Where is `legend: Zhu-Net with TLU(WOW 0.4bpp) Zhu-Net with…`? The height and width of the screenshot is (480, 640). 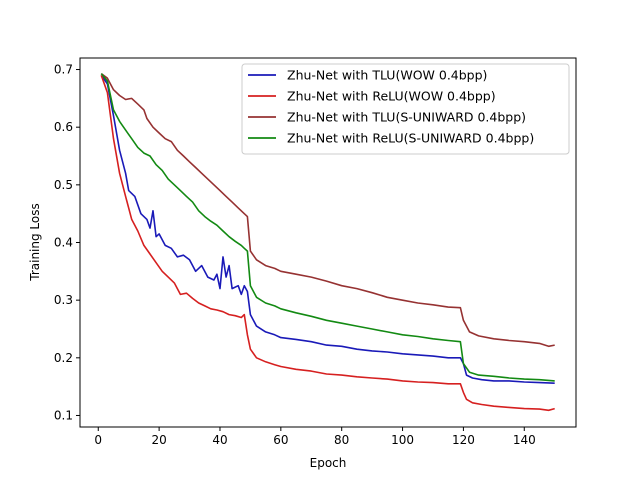 legend: Zhu-Net with TLU(WOW 0.4bpp) Zhu-Net with… is located at coordinates (405, 109).